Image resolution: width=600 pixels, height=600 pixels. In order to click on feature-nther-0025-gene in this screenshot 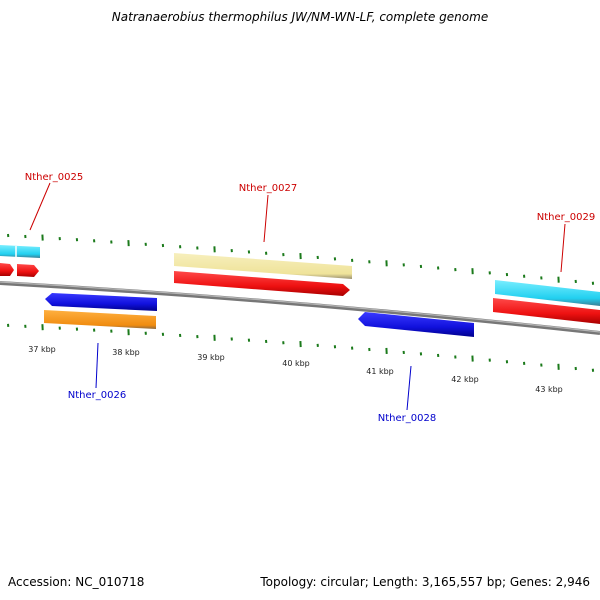, I will do `click(20, 251)`.